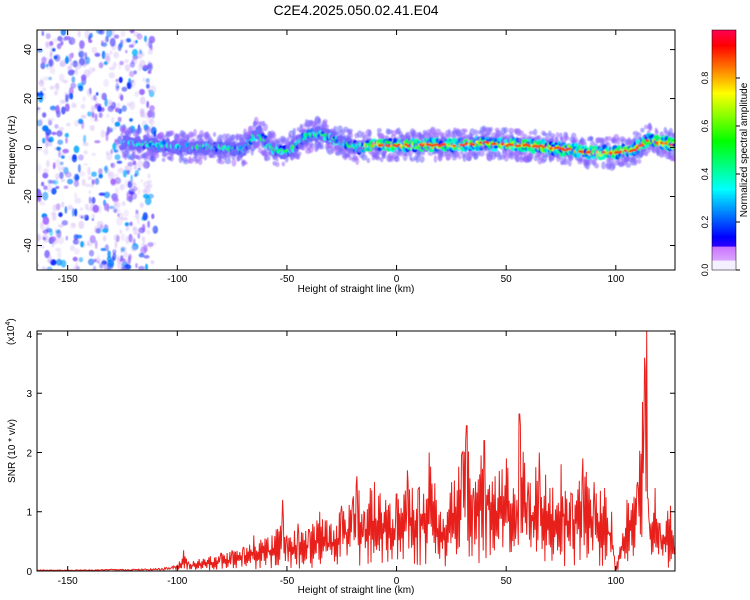  Describe the element at coordinates (705, 270) in the screenshot. I see `colorbar-tick-label: 0.0` at that location.